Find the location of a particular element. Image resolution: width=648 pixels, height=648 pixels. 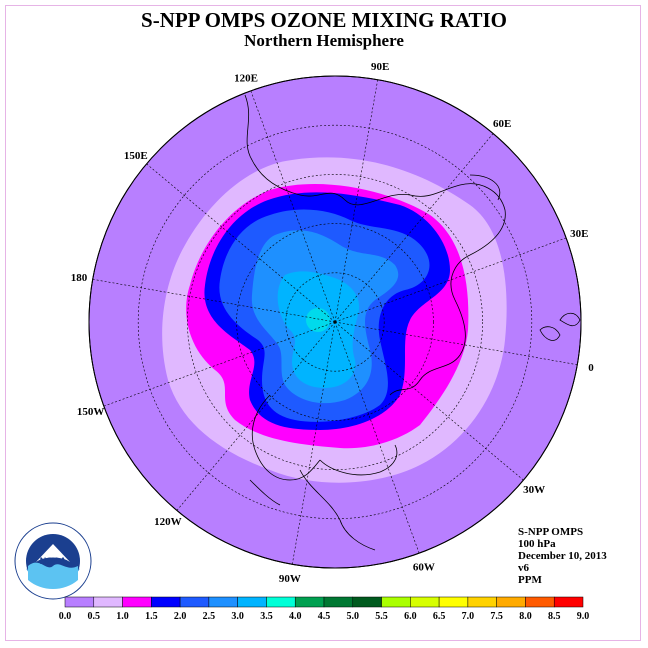

colorbar-tick-label: 9.0 is located at coordinates (583, 616).